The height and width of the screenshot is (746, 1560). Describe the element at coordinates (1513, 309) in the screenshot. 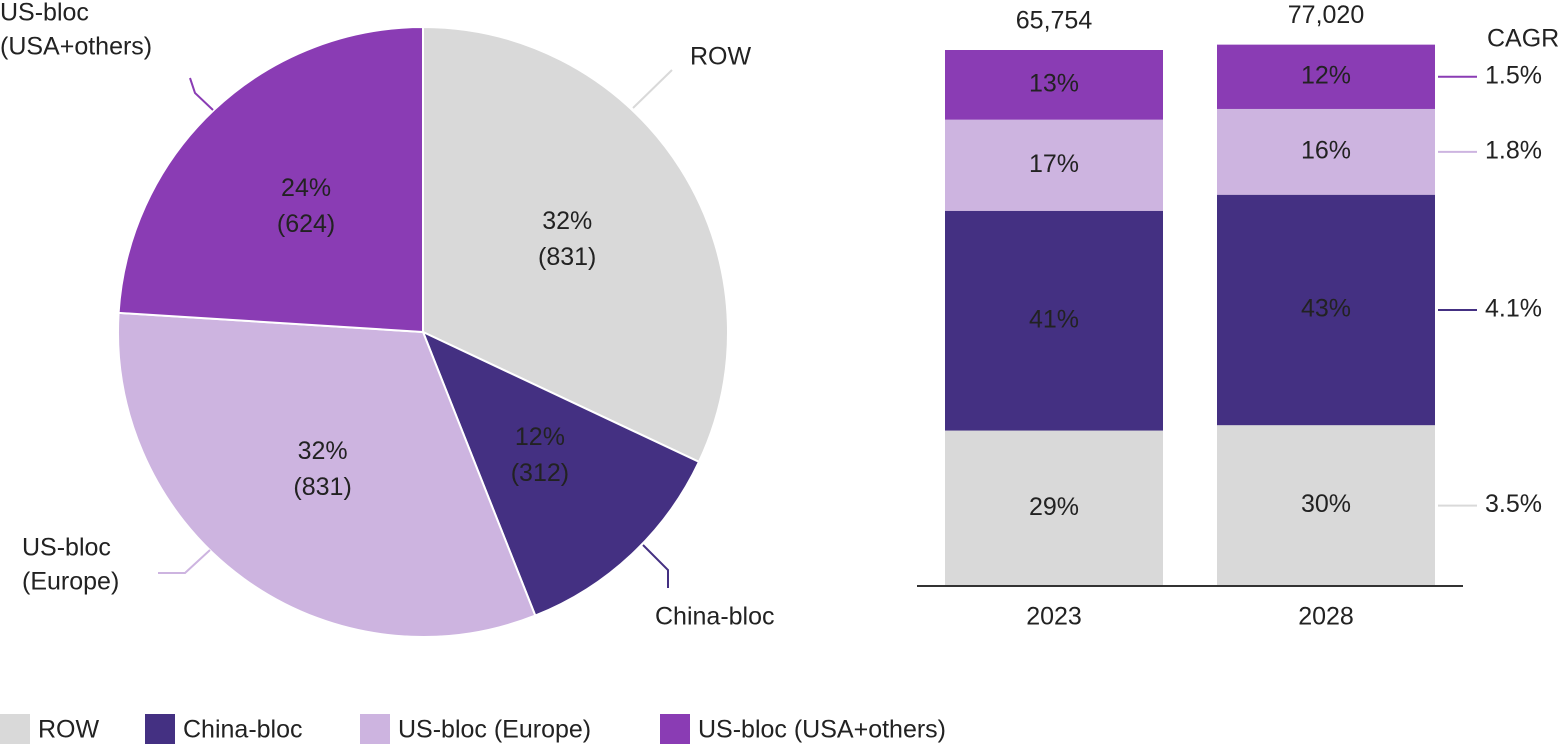

I see `cagr-label: 4.1%` at that location.